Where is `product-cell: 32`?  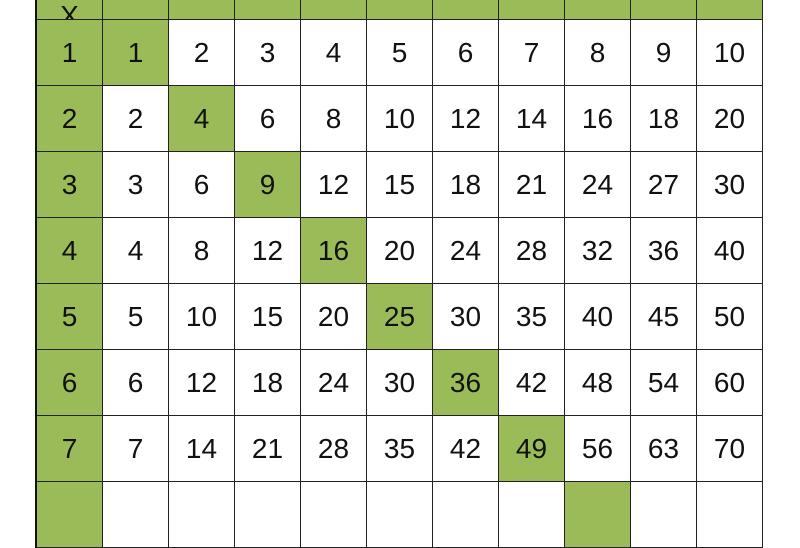 product-cell: 32 is located at coordinates (598, 251).